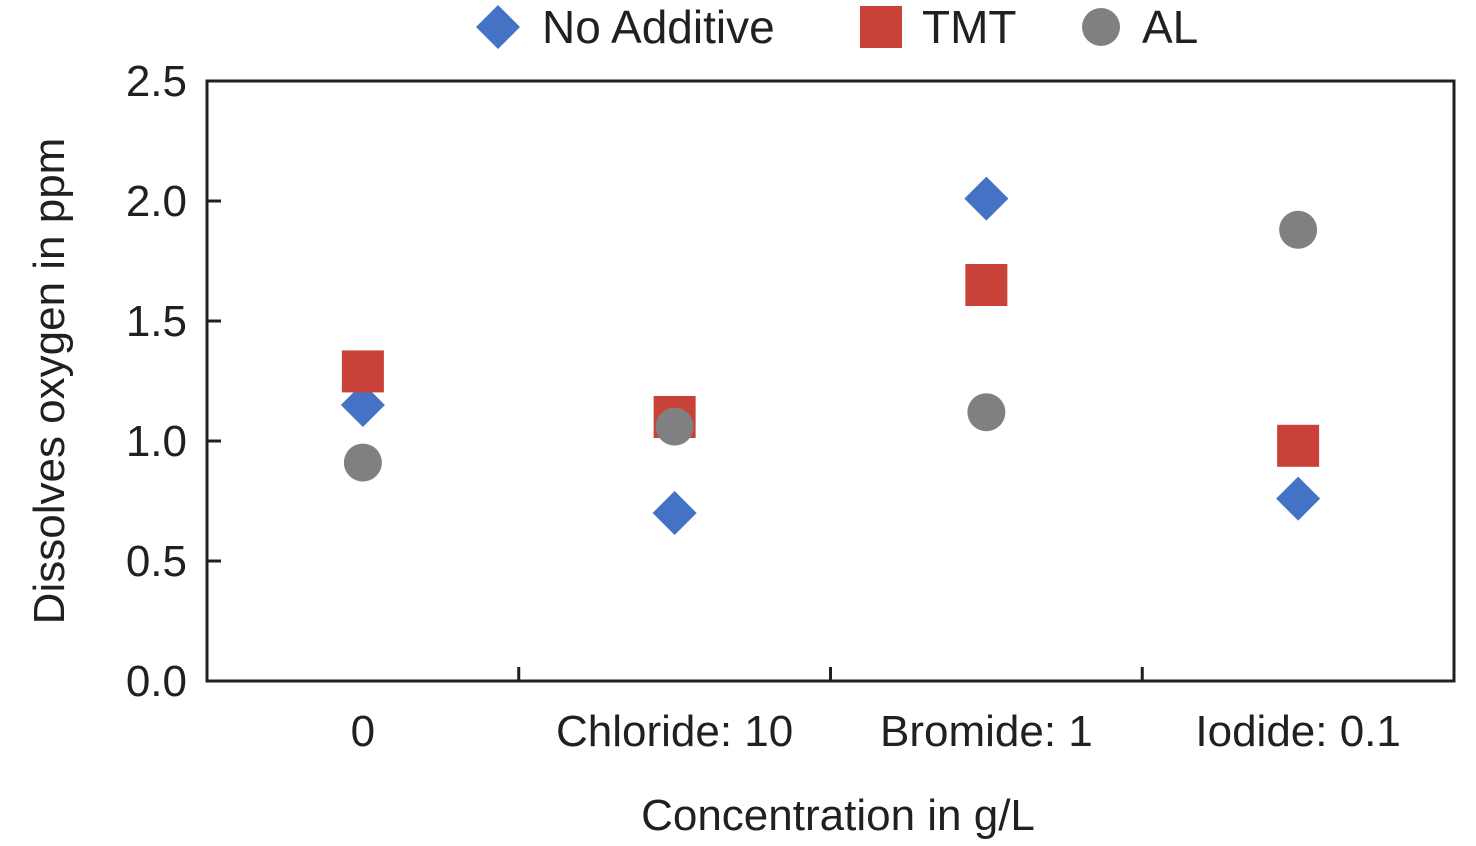  I want to click on y-axis-title: Dissolves oxygen in ppm, so click(49, 381).